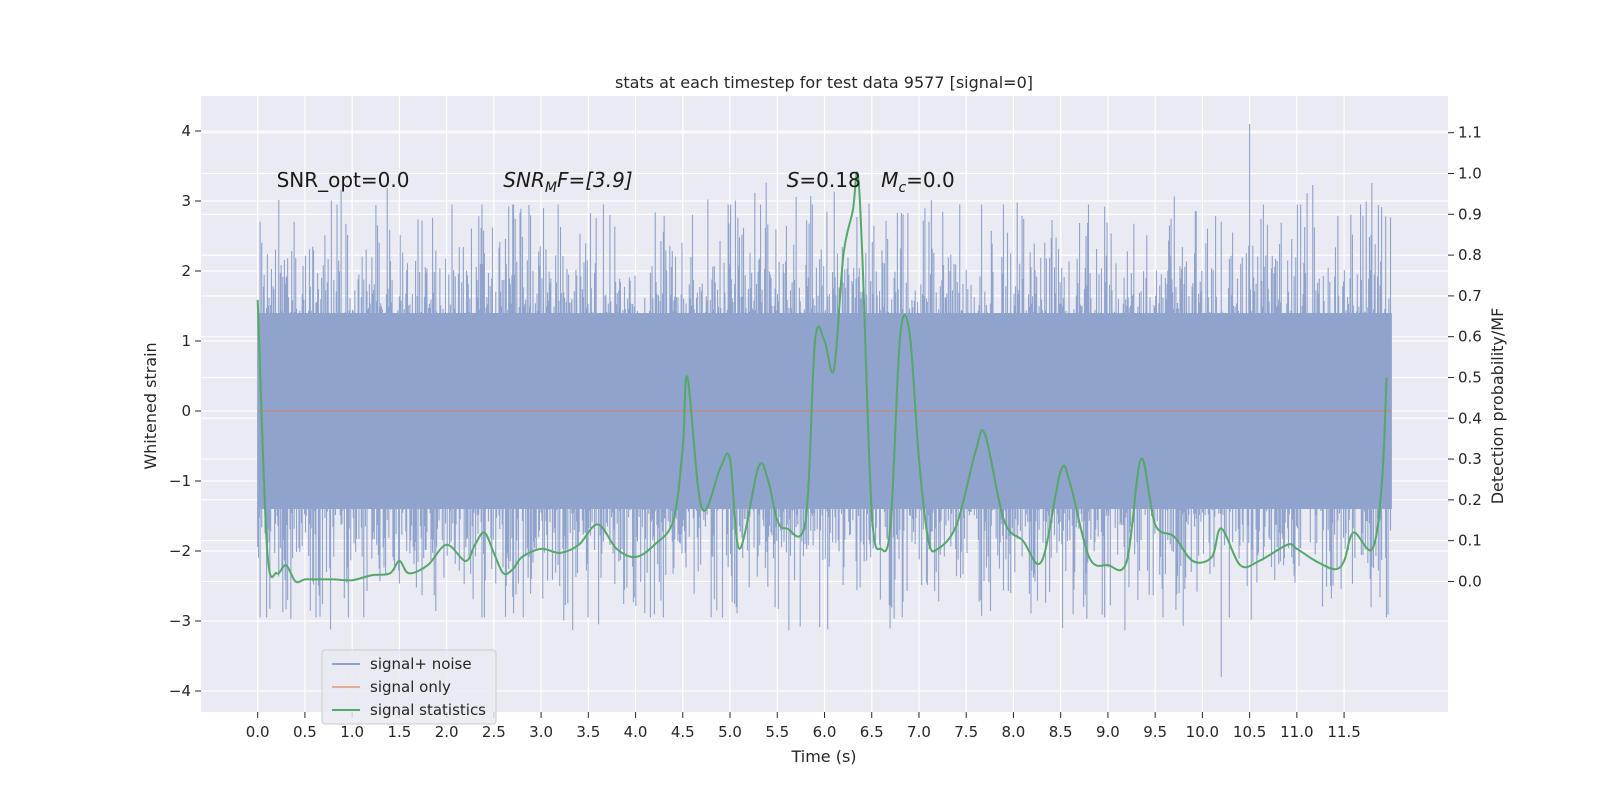 The width and height of the screenshot is (1600, 800). Describe the element at coordinates (1343, 732) in the screenshot. I see `x-tick-label: 11.5` at that location.